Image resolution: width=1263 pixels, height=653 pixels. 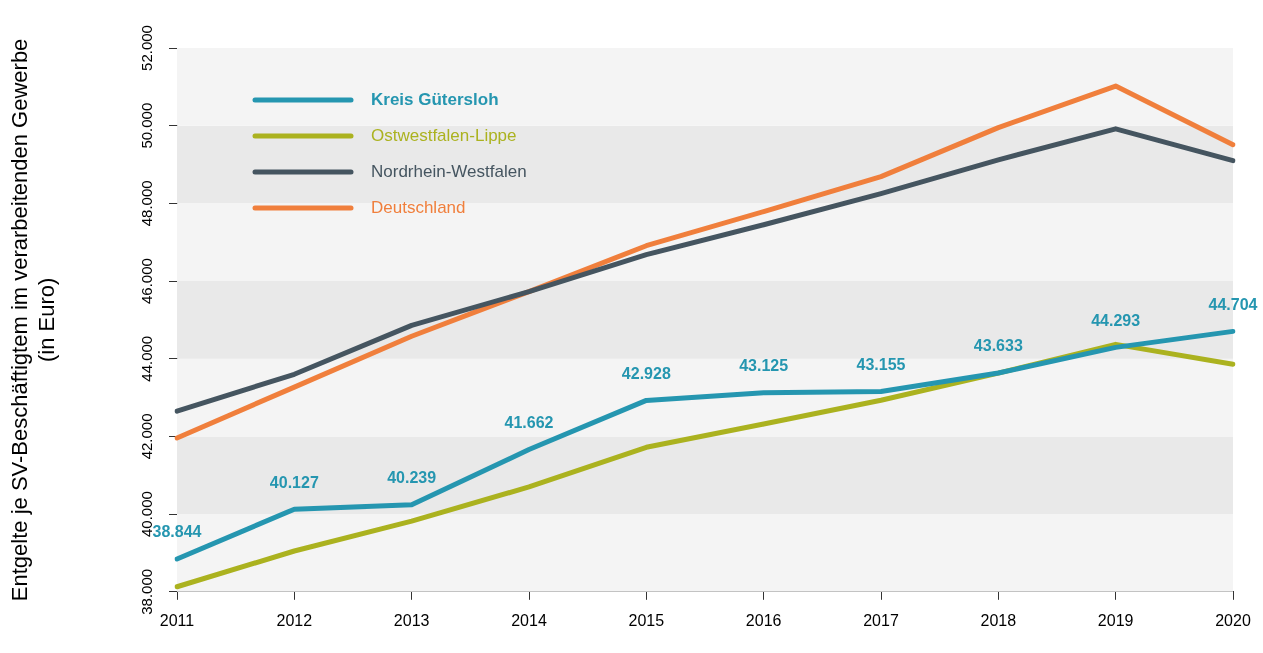 What do you see at coordinates (294, 620) in the screenshot?
I see `x-tick-label: 2012` at bounding box center [294, 620].